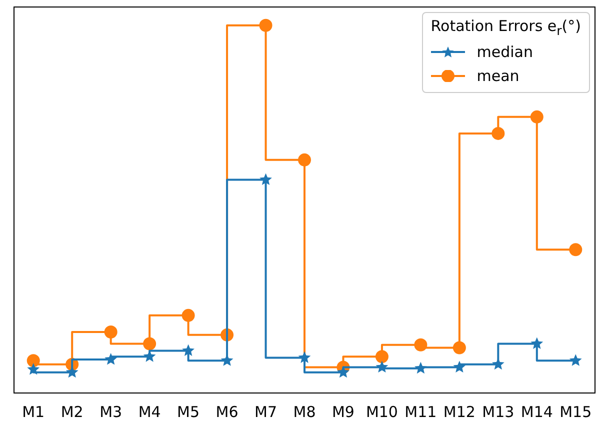  Describe the element at coordinates (304, 411) in the screenshot. I see `x-tick-label: M8` at that location.